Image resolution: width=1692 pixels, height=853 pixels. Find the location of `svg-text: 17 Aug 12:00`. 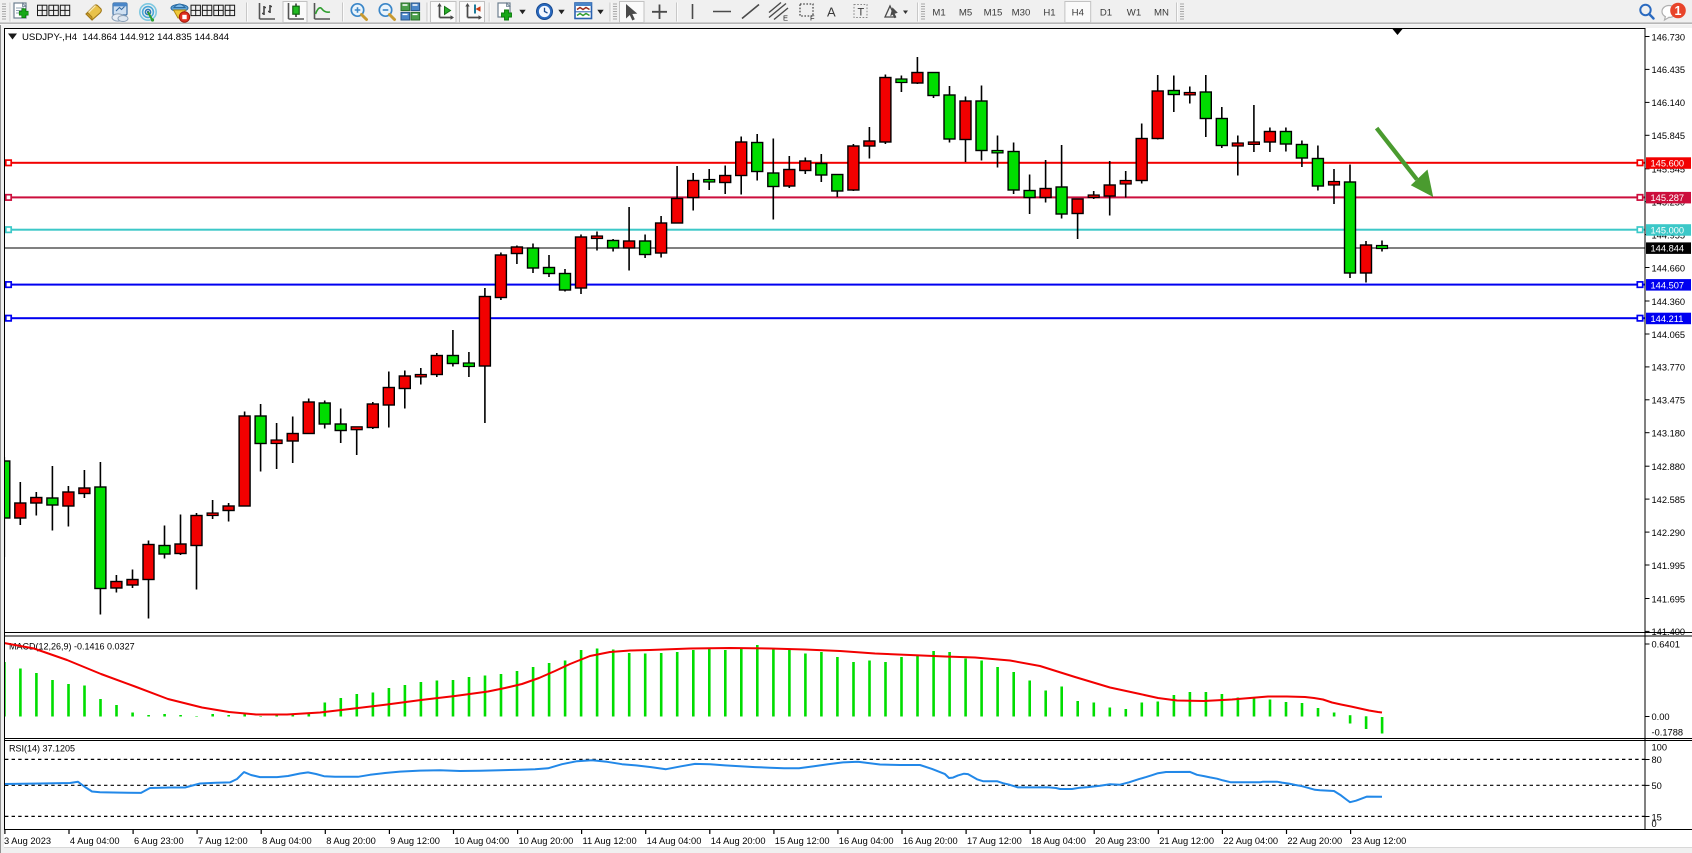

svg-text: 17 Aug 12:00 is located at coordinates (994, 841).